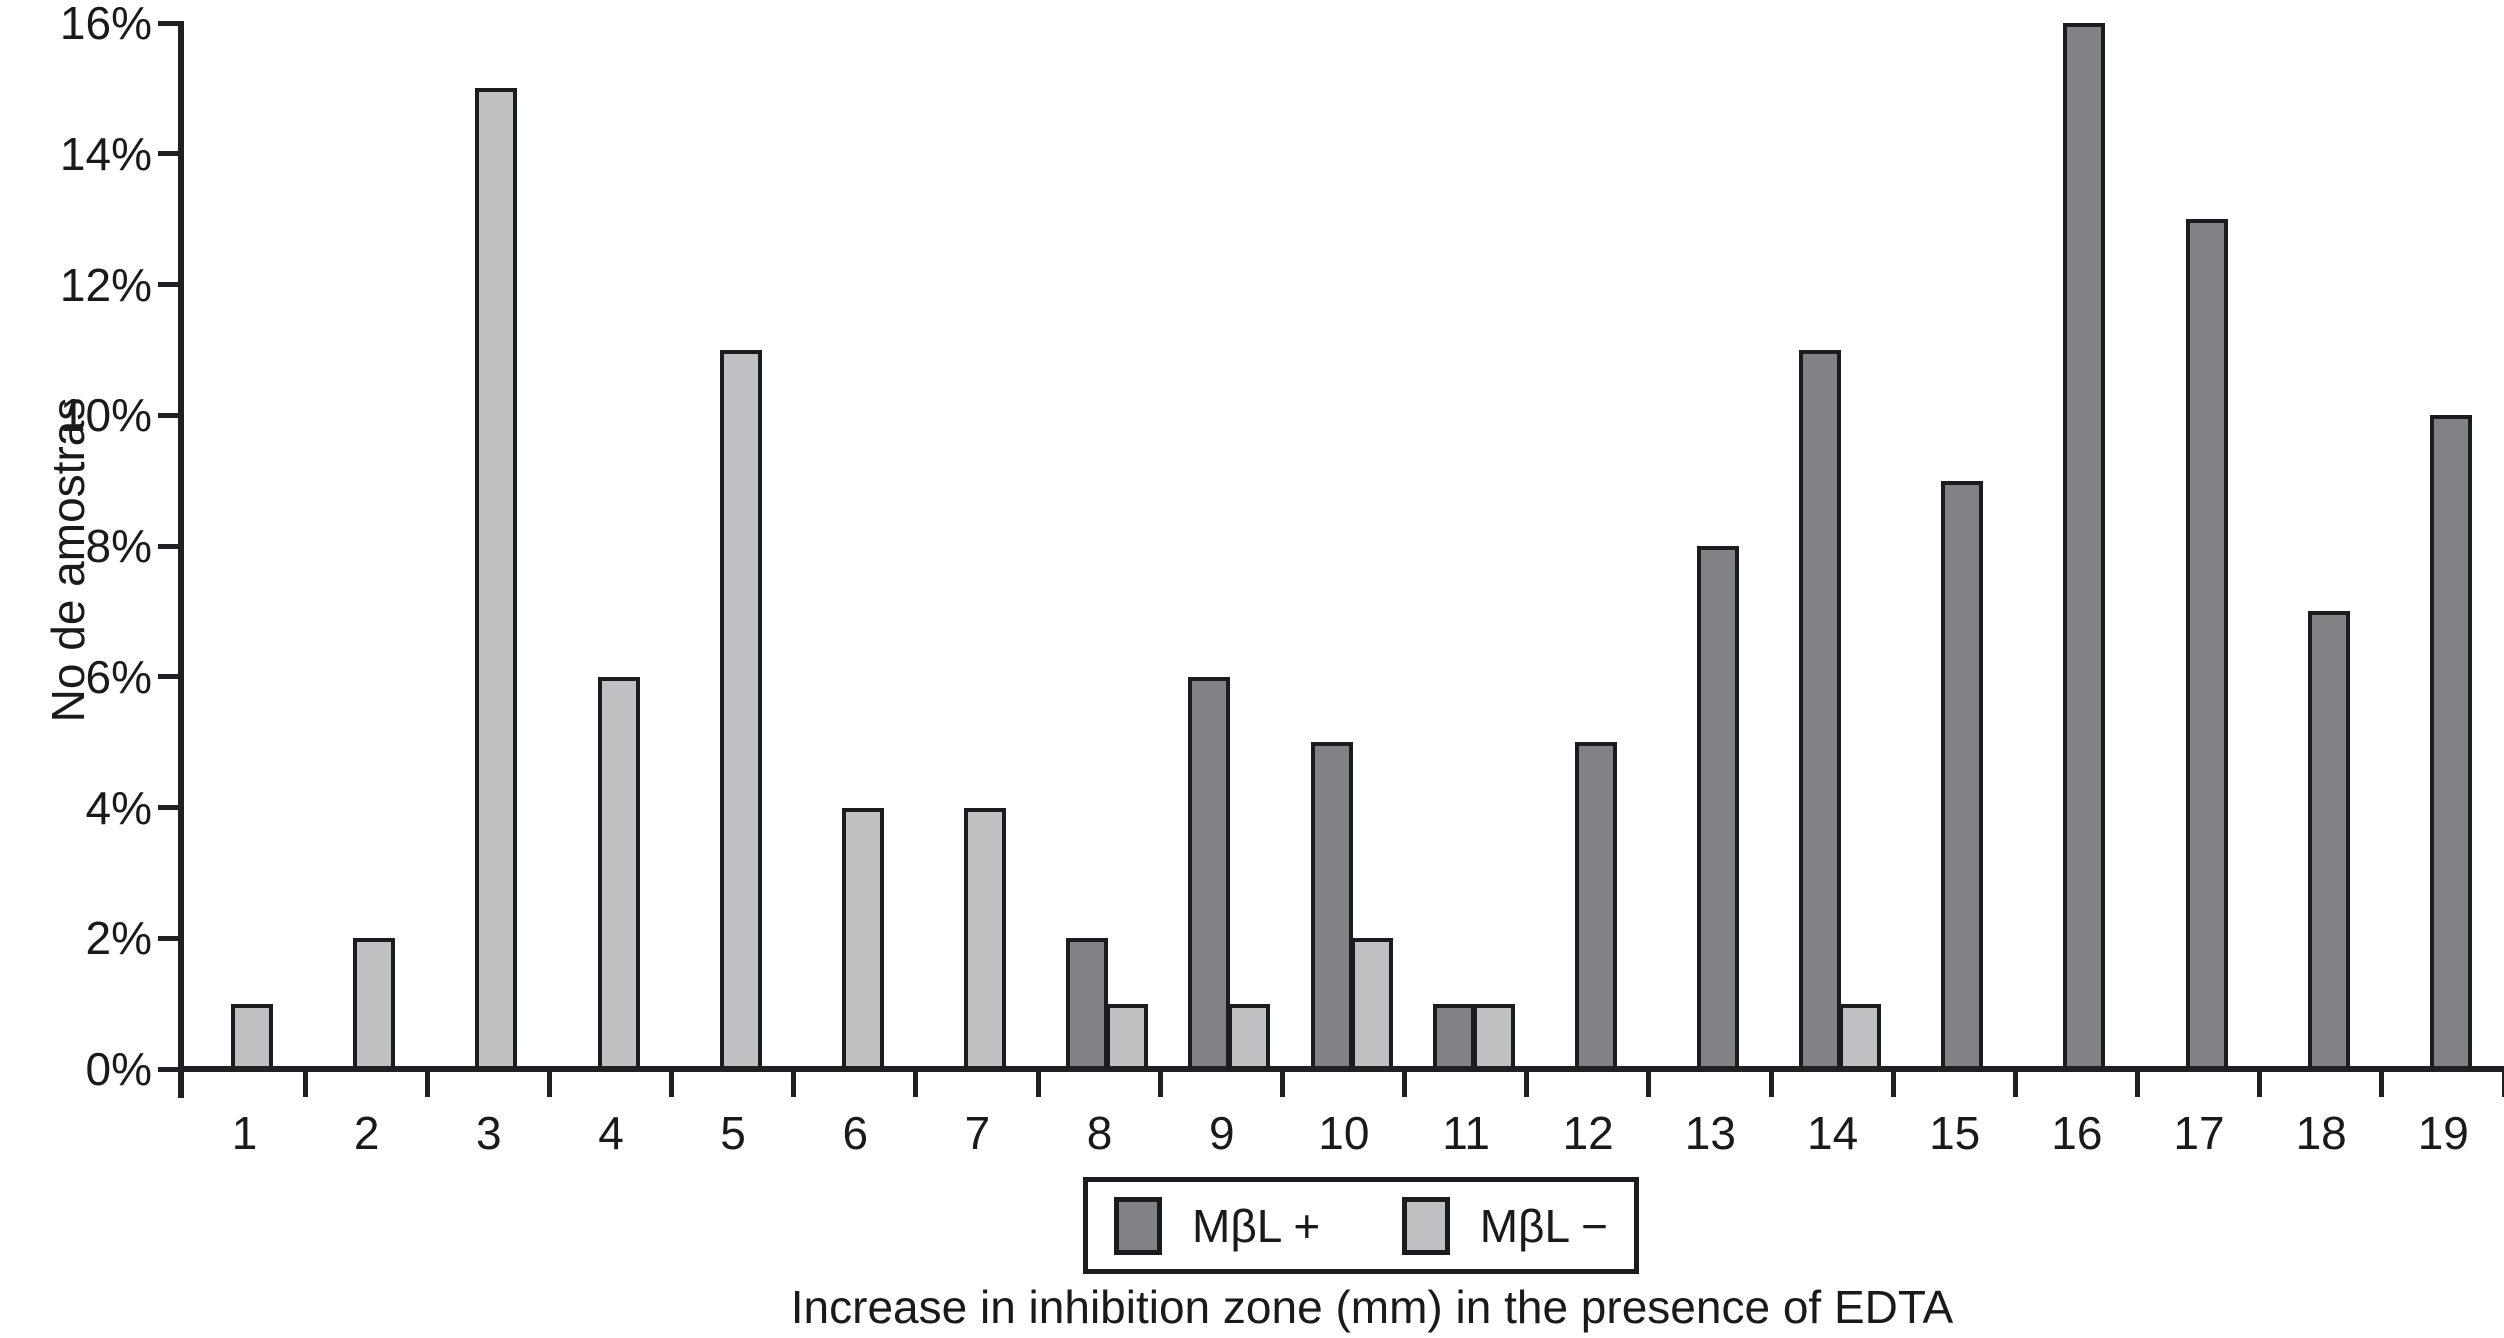  Describe the element at coordinates (118, 546) in the screenshot. I see `y-tick-label: 8%` at that location.